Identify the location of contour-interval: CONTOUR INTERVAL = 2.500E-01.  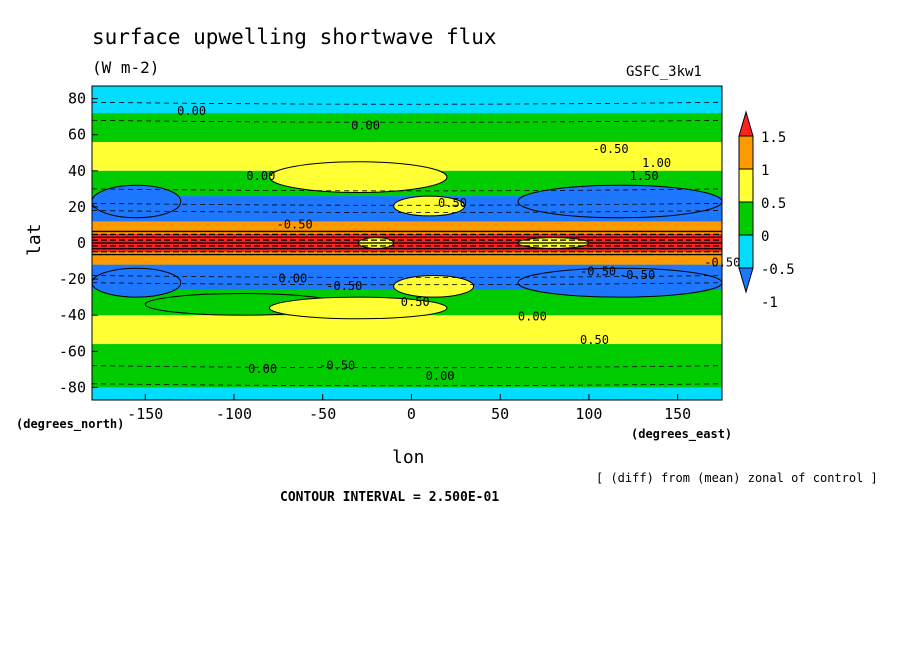
(389, 497).